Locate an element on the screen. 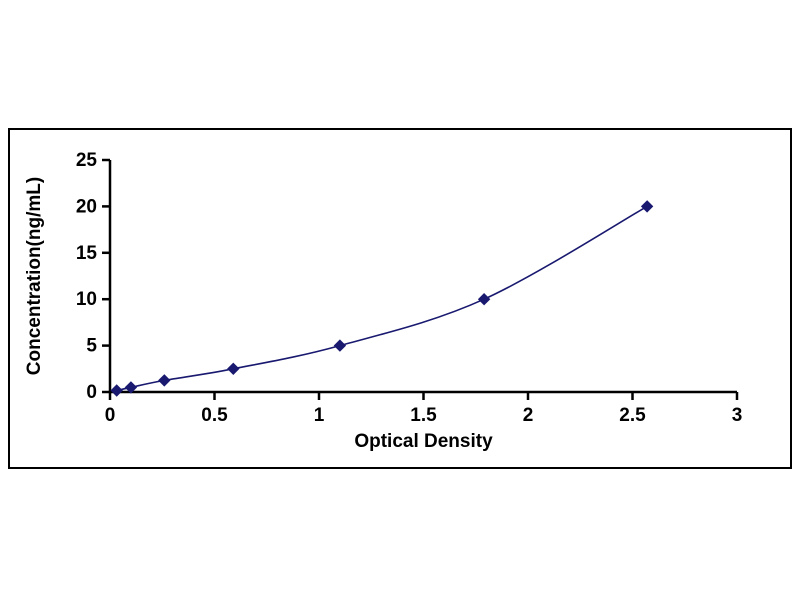 The width and height of the screenshot is (800, 600). y-tick-label: 15 is located at coordinates (87, 253).